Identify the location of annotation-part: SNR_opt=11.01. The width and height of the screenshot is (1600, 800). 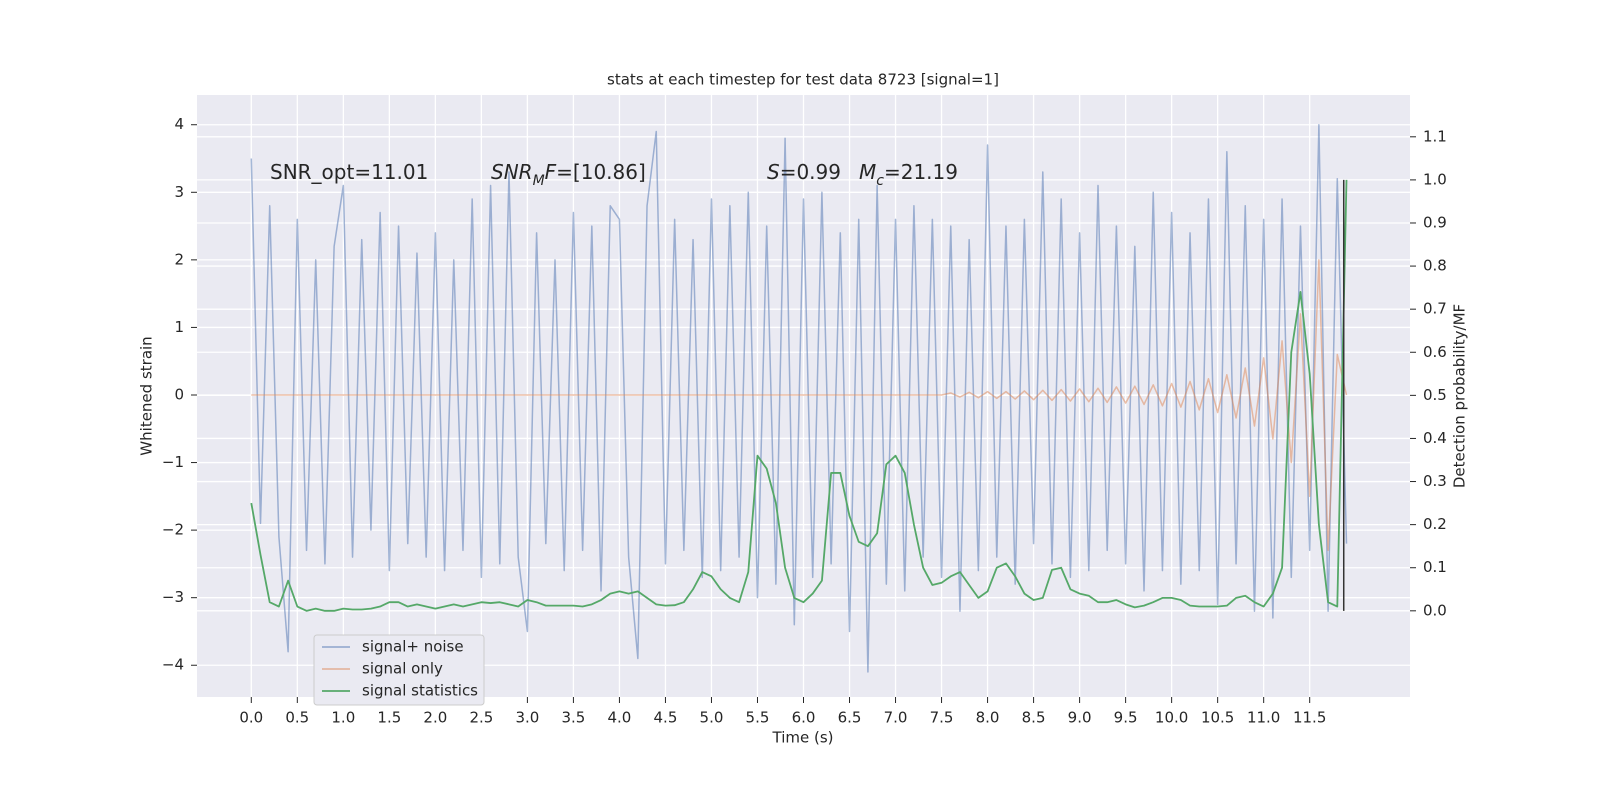
(349, 172).